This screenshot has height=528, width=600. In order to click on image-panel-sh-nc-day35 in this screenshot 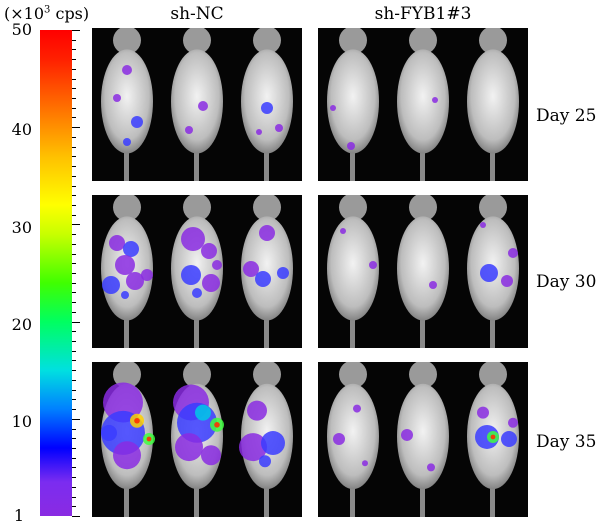, I will do `click(197, 439)`.